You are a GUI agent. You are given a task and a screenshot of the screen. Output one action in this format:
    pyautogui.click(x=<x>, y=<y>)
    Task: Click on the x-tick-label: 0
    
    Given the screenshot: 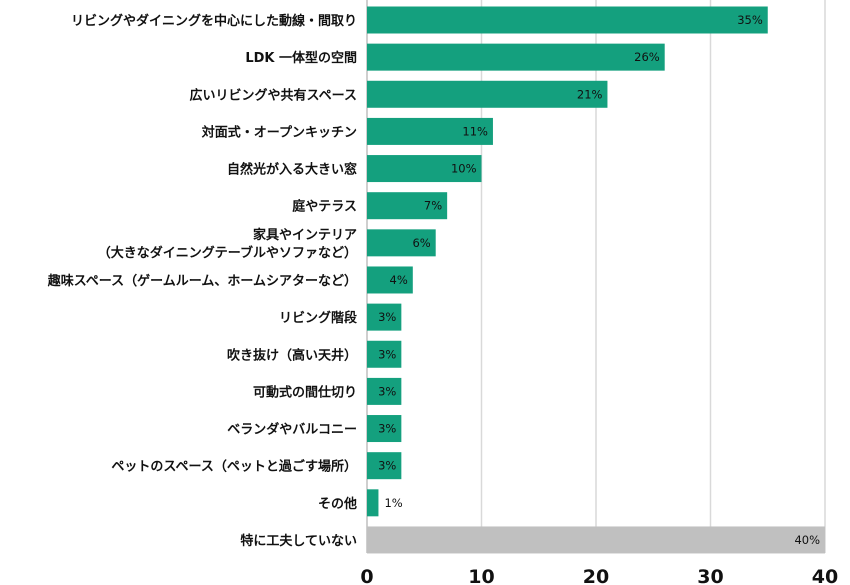 What is the action you would take?
    pyautogui.click(x=366, y=575)
    